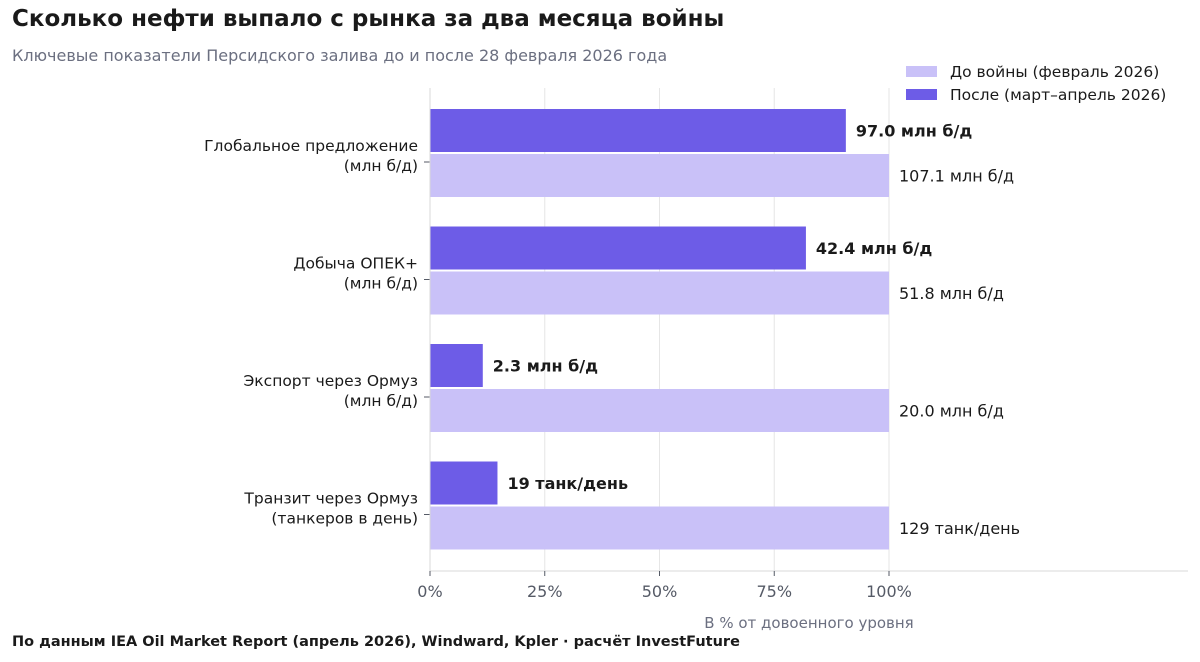 This screenshot has width=1200, height=662. Describe the element at coordinates (921, 71) in the screenshot. I see `legend-swatch-before` at that location.